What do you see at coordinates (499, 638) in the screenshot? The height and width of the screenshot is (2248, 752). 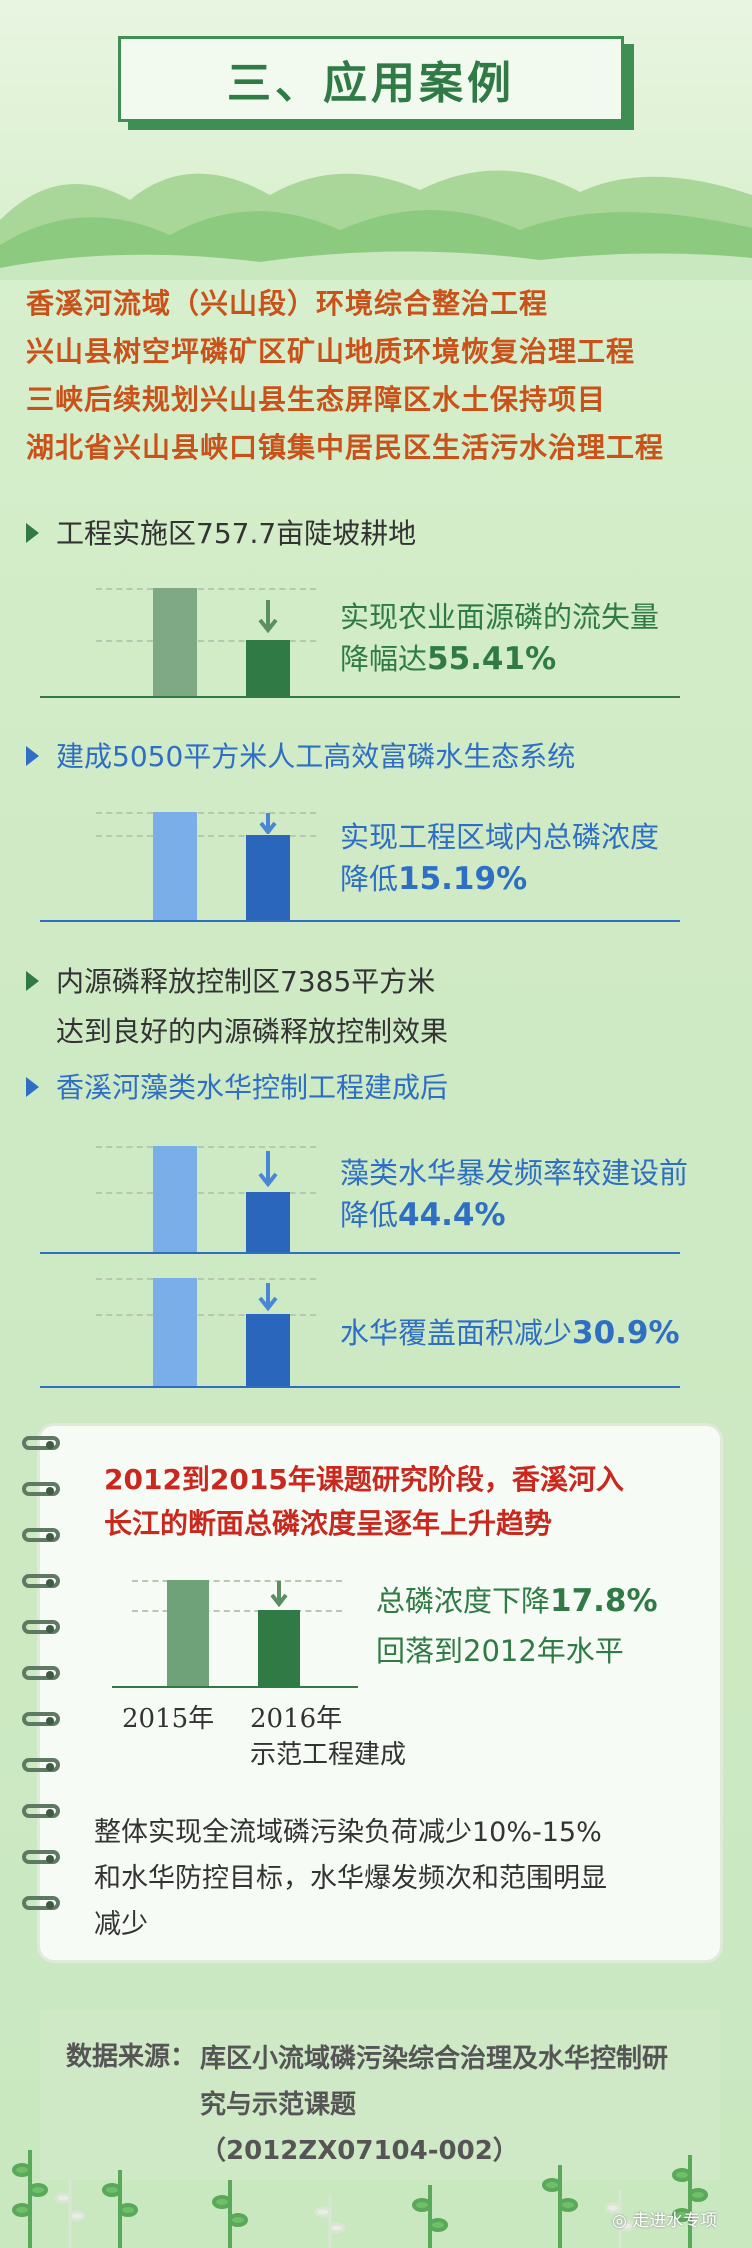 I see `section-1-desc: 实现农业面源磷的流失量 降幅达55.41%` at bounding box center [499, 638].